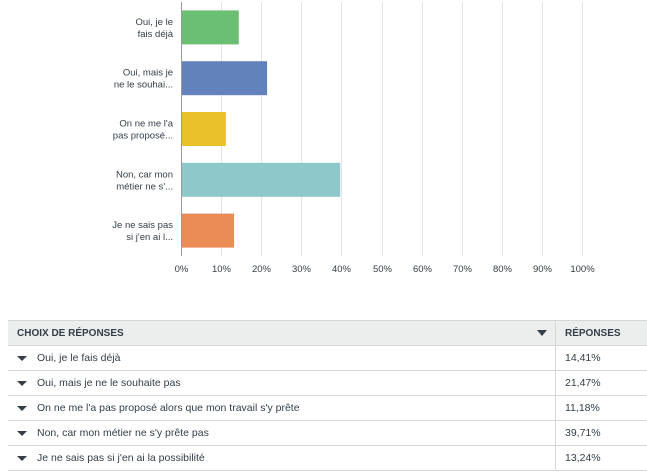 The height and width of the screenshot is (472, 647). I want to click on table-header: CHOIX DE RÉPONSES RÉPONSES, so click(327, 333).